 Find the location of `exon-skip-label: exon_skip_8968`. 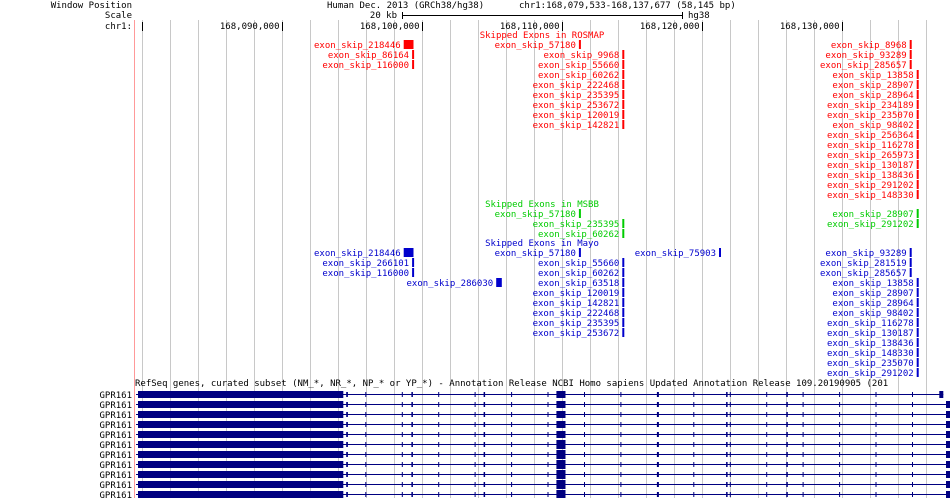

exon-skip-label: exon_skip_8968 is located at coordinates (869, 46).